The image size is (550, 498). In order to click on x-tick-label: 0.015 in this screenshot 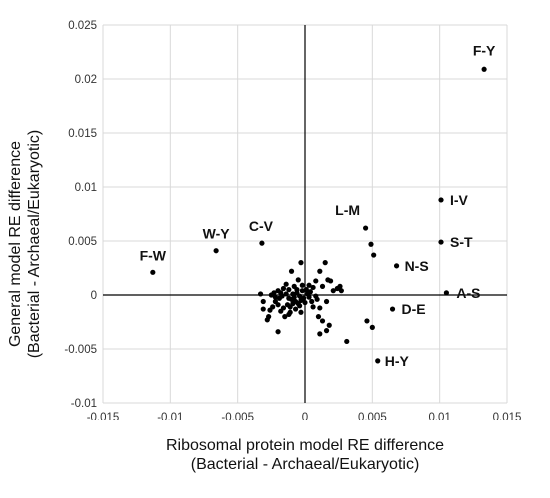, I will do `click(507, 416)`.